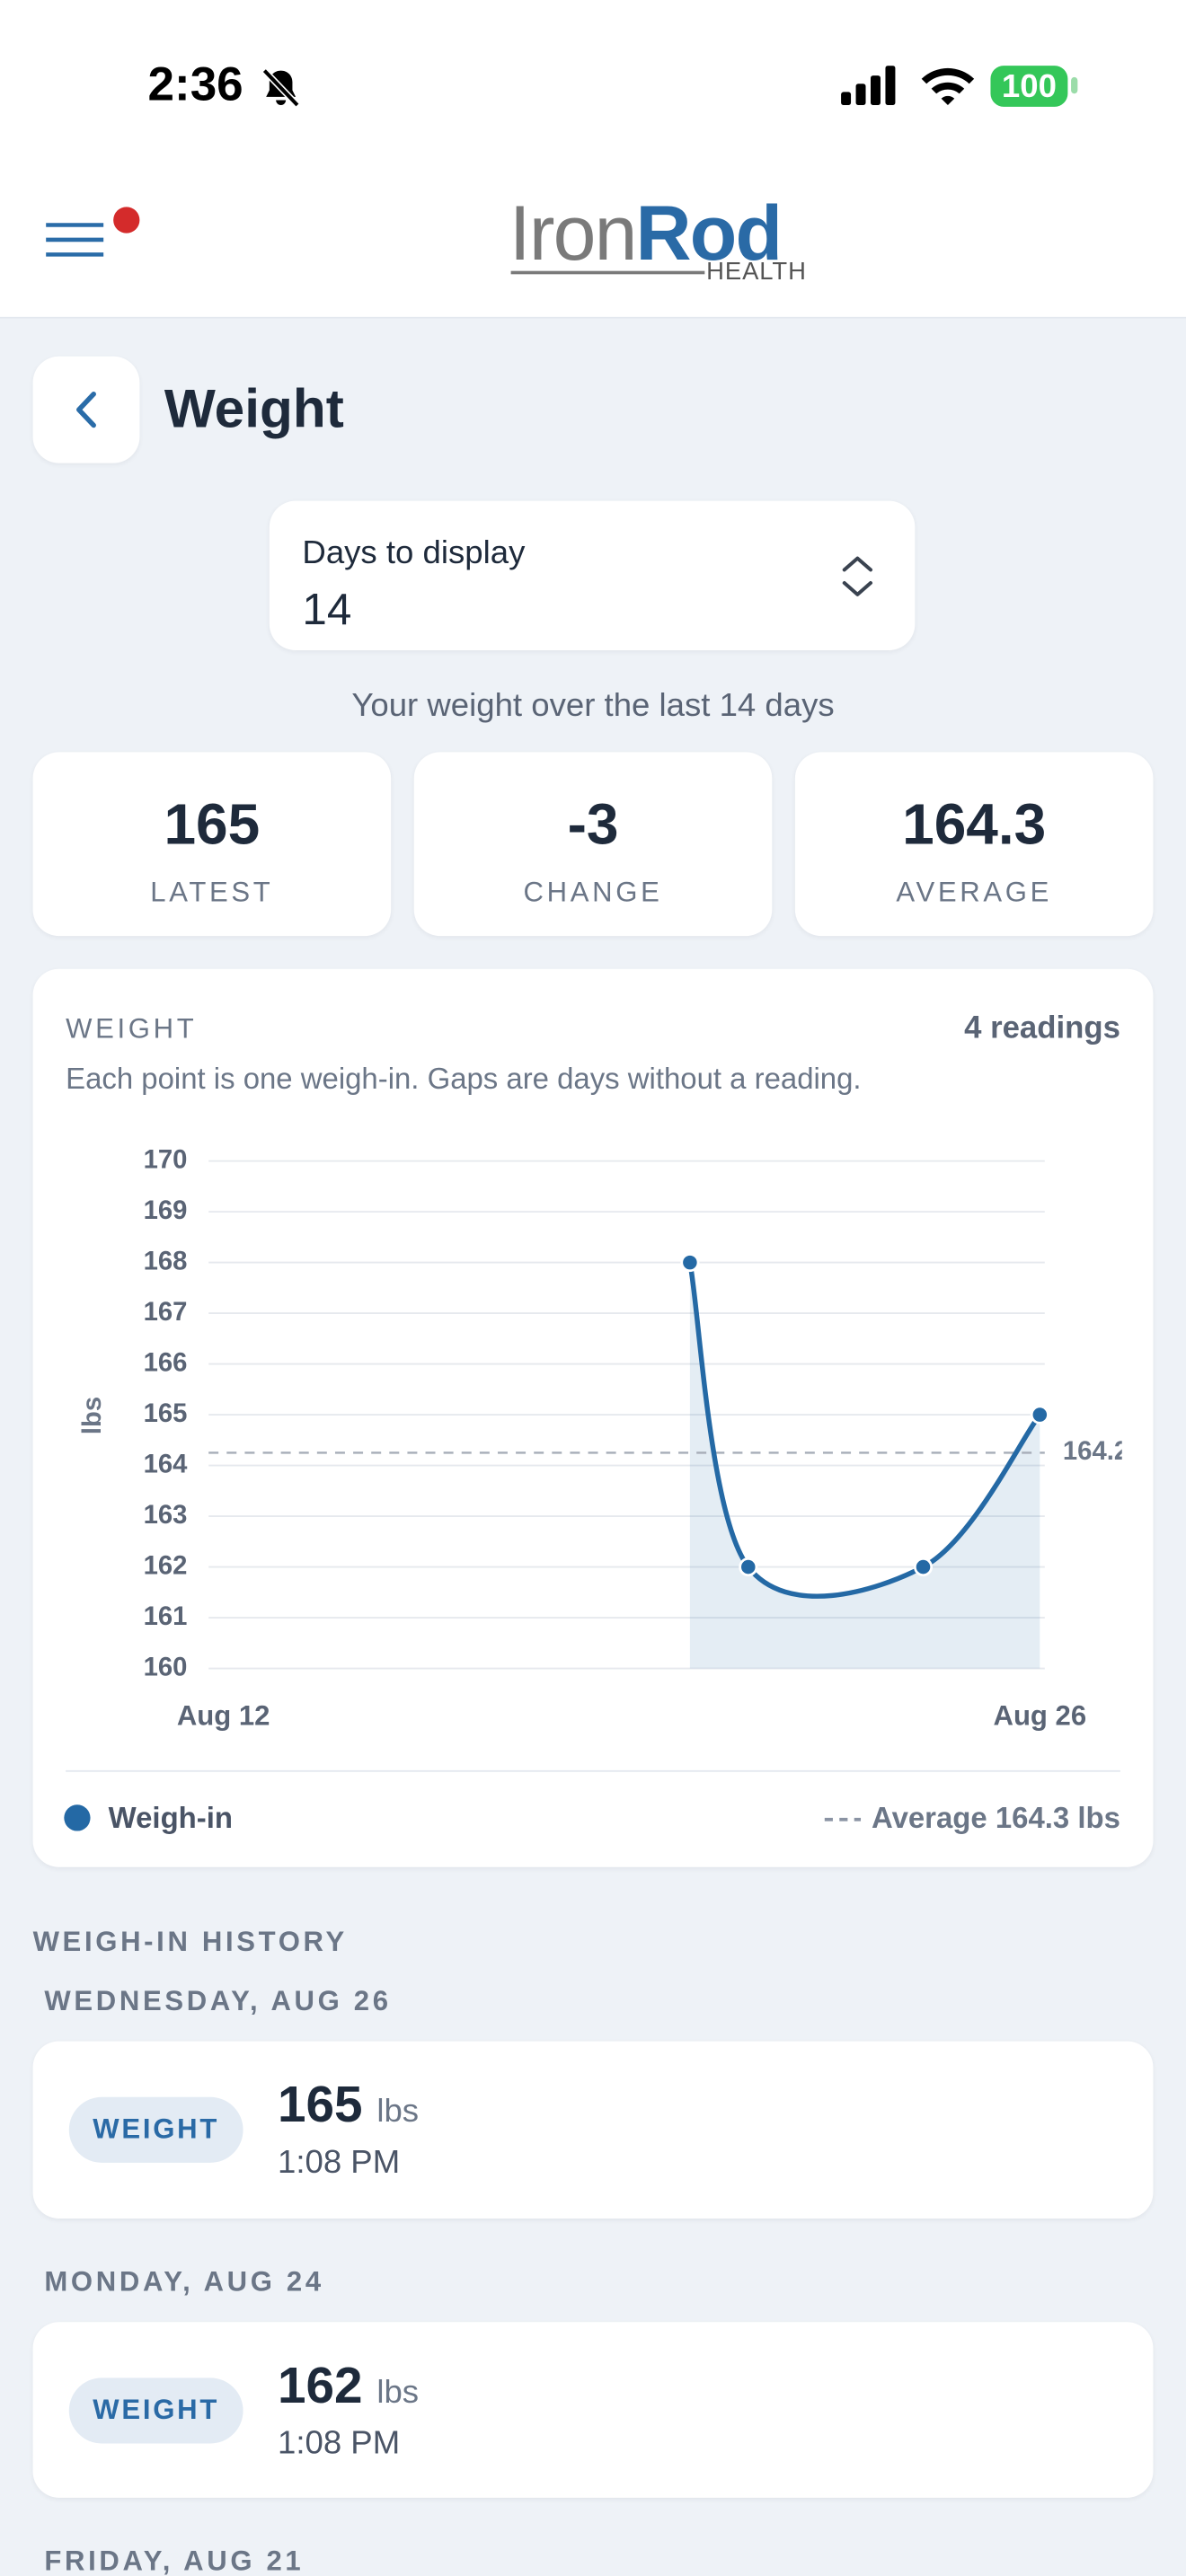 The image size is (1186, 2576). I want to click on legend-swatch, so click(77, 1817).